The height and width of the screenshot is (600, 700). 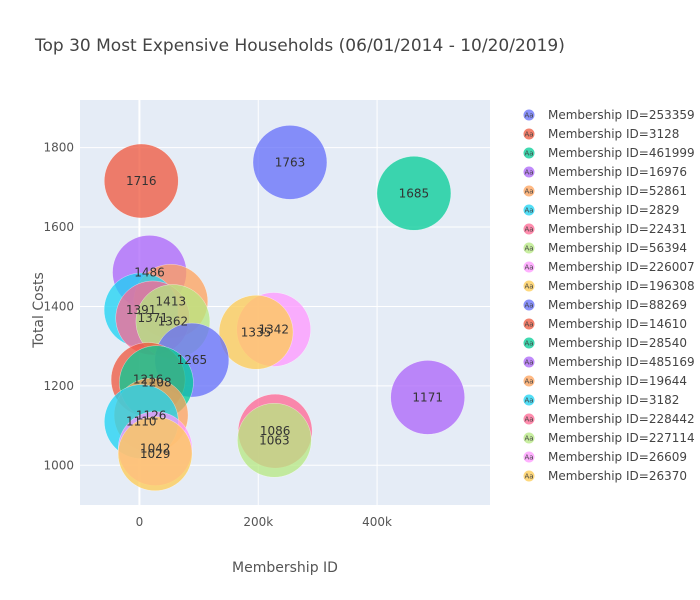 What do you see at coordinates (621, 115) in the screenshot?
I see `legend-label: Membership ID=253359` at bounding box center [621, 115].